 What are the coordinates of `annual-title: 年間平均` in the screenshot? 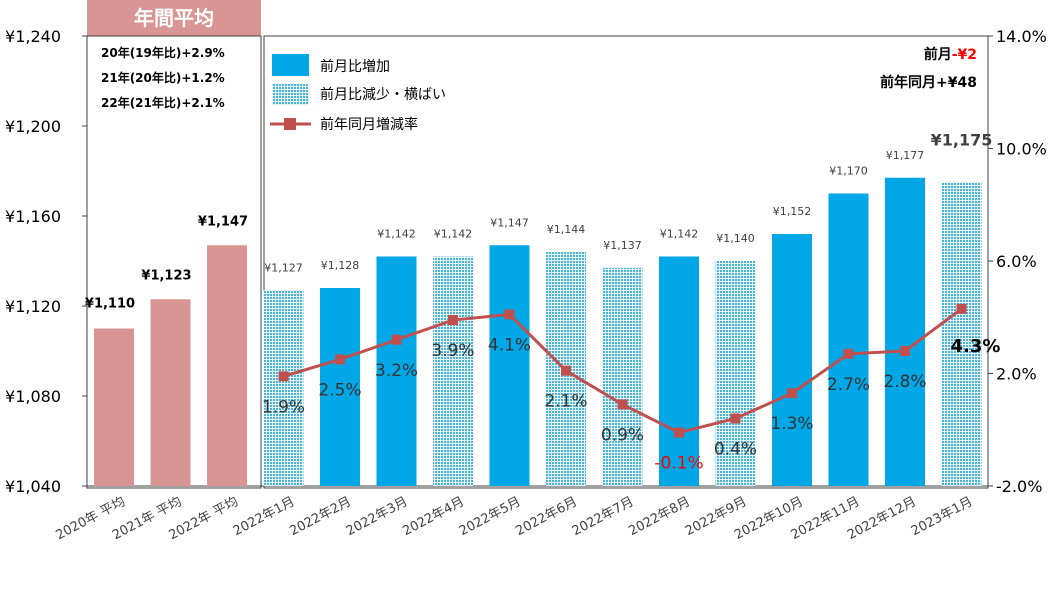 It's located at (174, 18).